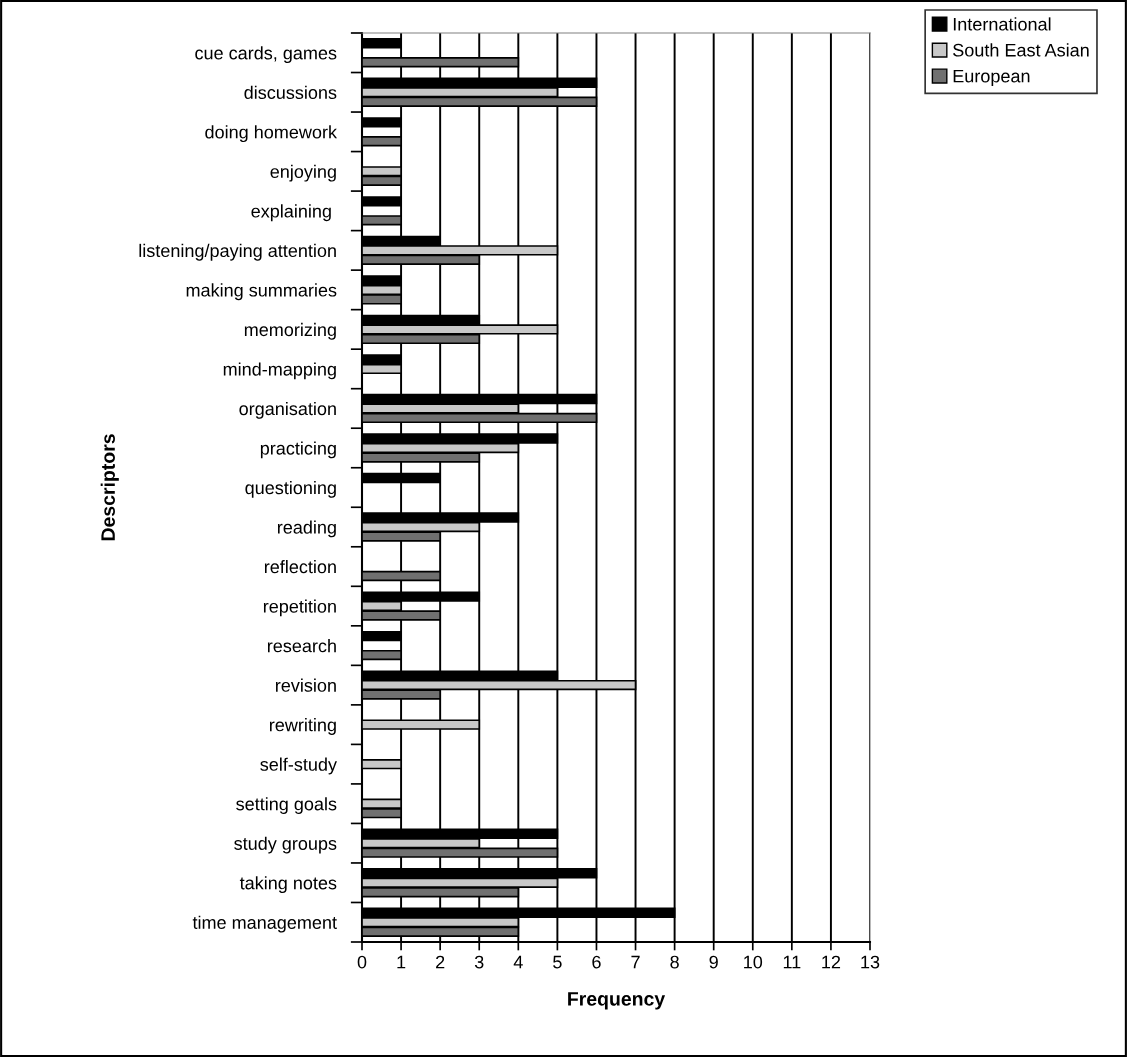 The image size is (1127, 1057). Describe the element at coordinates (285, 845) in the screenshot. I see `y-tick-label: study groups` at that location.